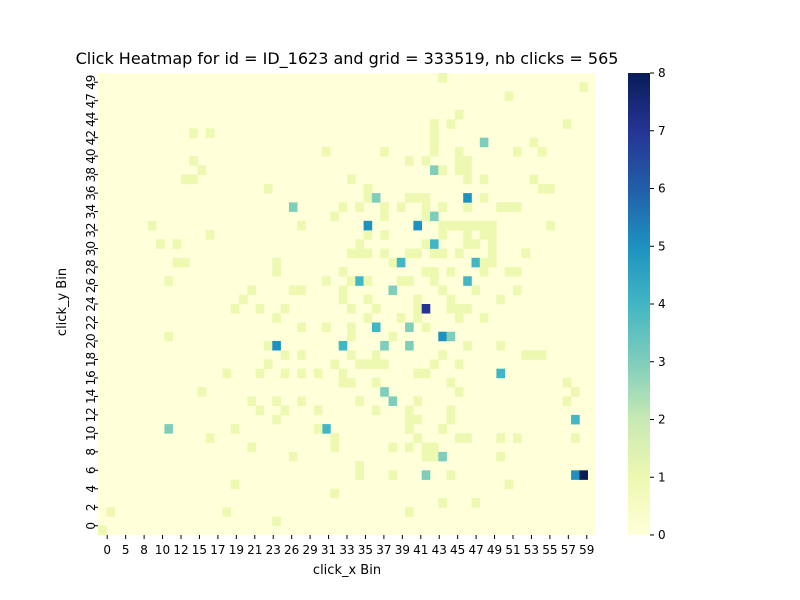 Image resolution: width=800 pixels, height=600 pixels. Describe the element at coordinates (402, 550) in the screenshot. I see `x-tick-label: 39` at that location.